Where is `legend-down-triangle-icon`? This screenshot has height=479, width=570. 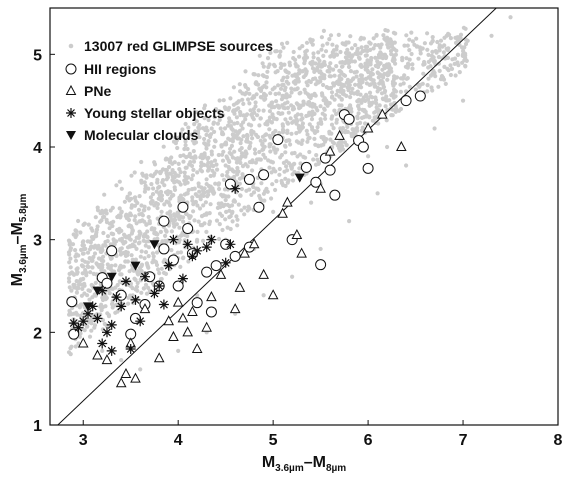
legend-down-triangle-icon is located at coordinates (71, 135).